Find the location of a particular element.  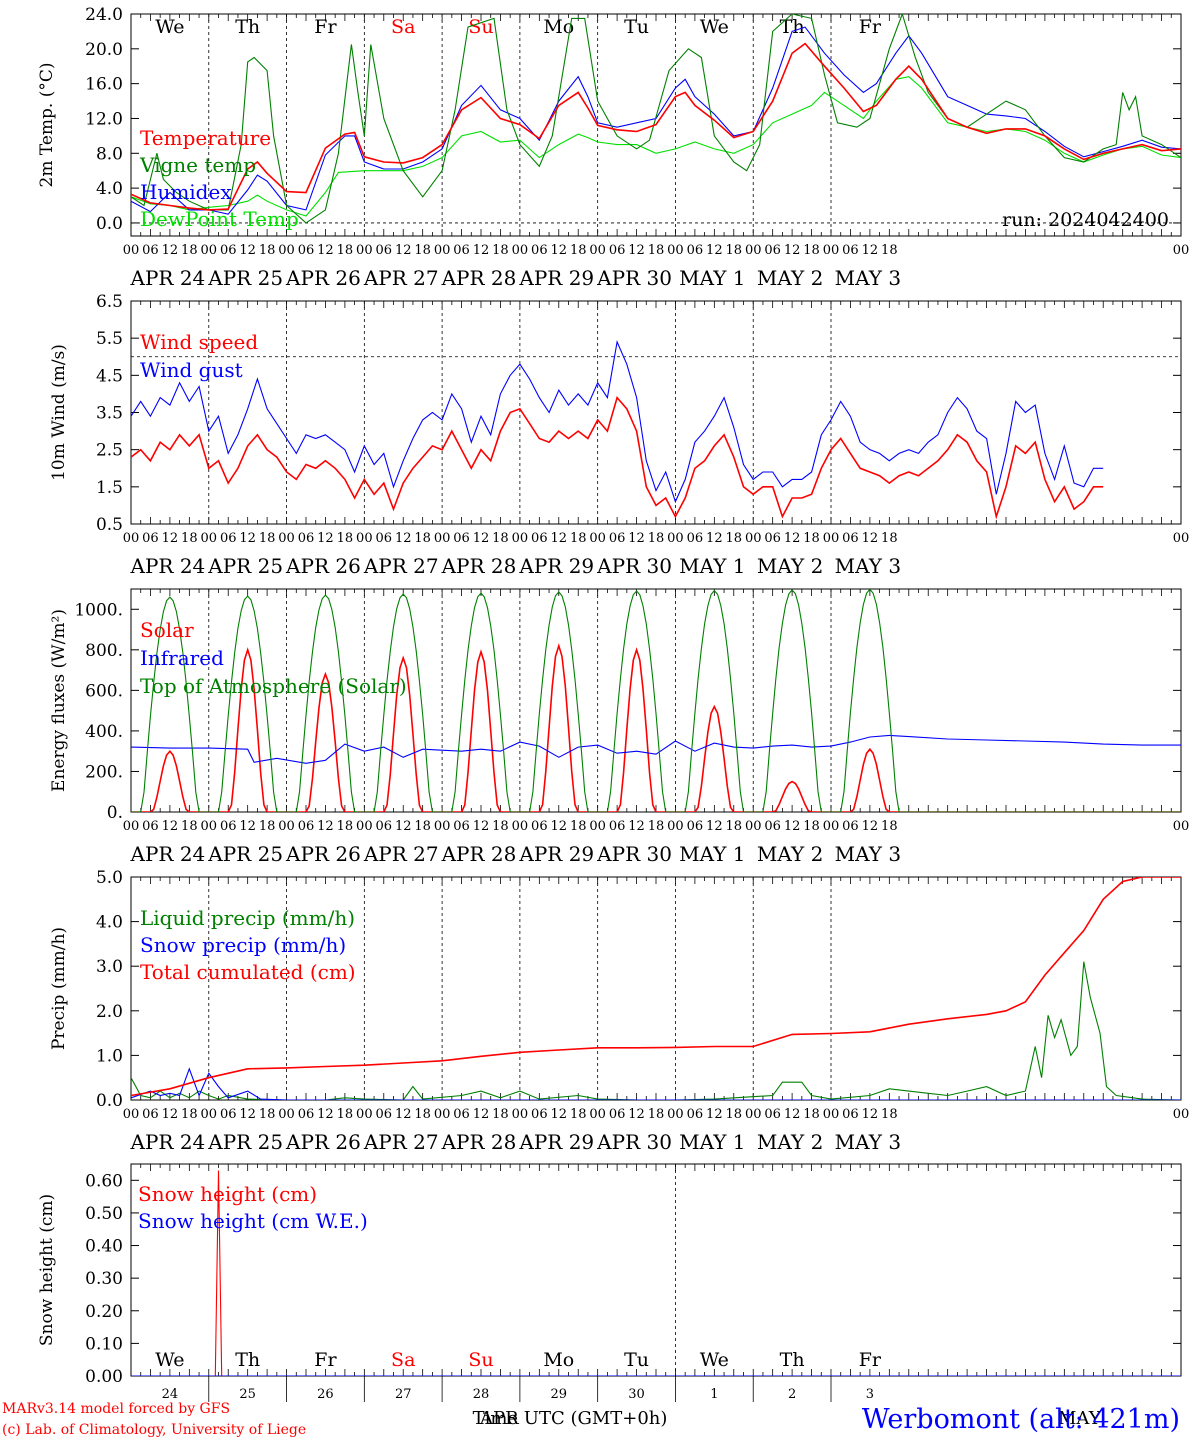

plot-frame is located at coordinates (656, 700).